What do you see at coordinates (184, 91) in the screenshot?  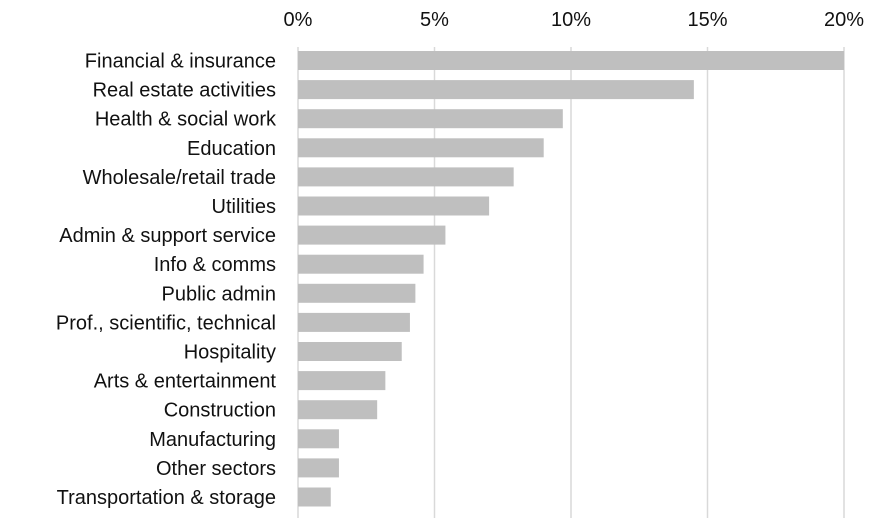 I see `category-label: Real estate activities` at bounding box center [184, 91].